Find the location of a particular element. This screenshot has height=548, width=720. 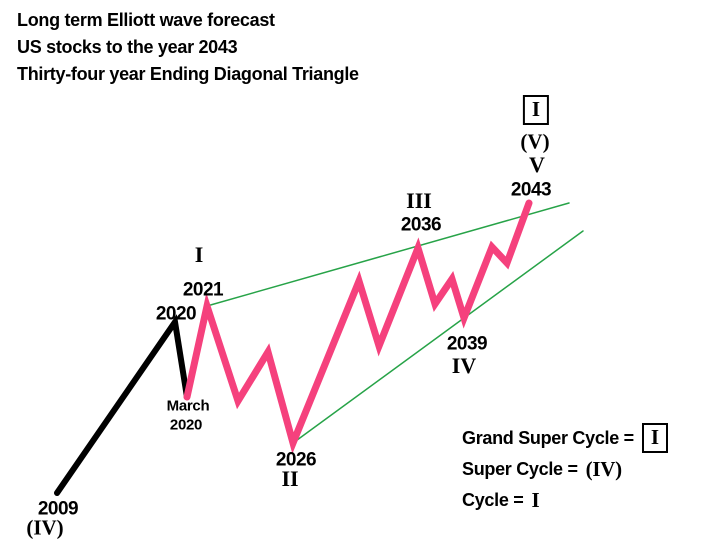

legend-row-cycle: Cycle = I is located at coordinates (565, 500).